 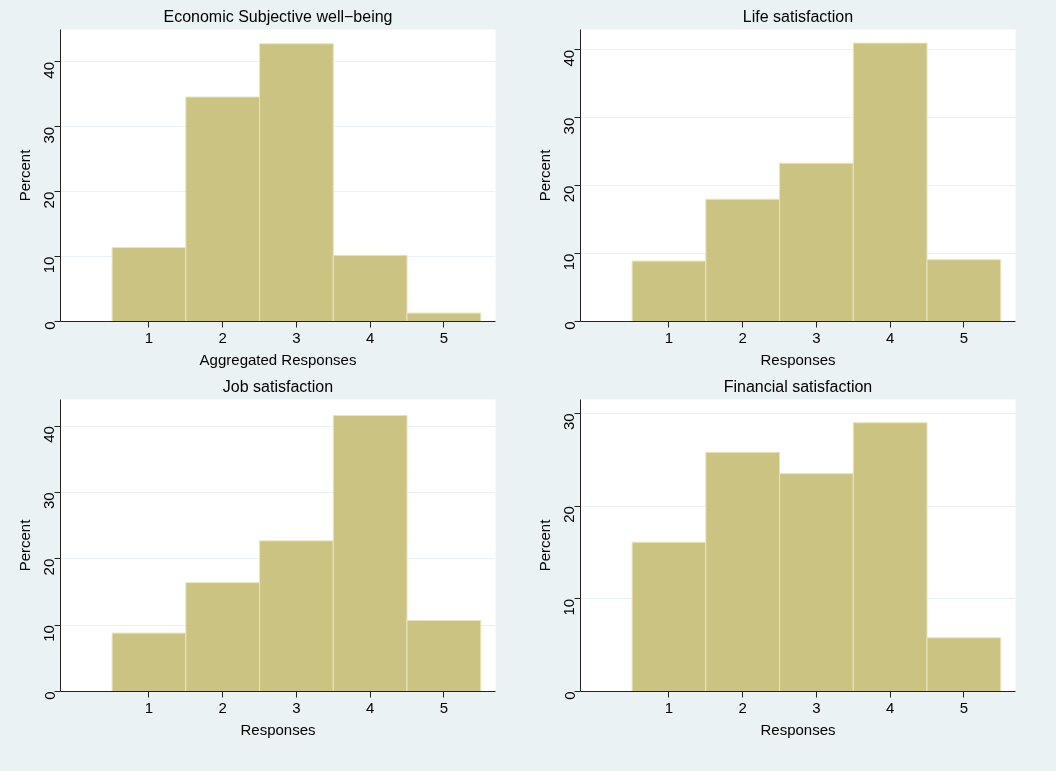 What do you see at coordinates (278, 386) in the screenshot?
I see `chart-title: Job satisfaction` at bounding box center [278, 386].